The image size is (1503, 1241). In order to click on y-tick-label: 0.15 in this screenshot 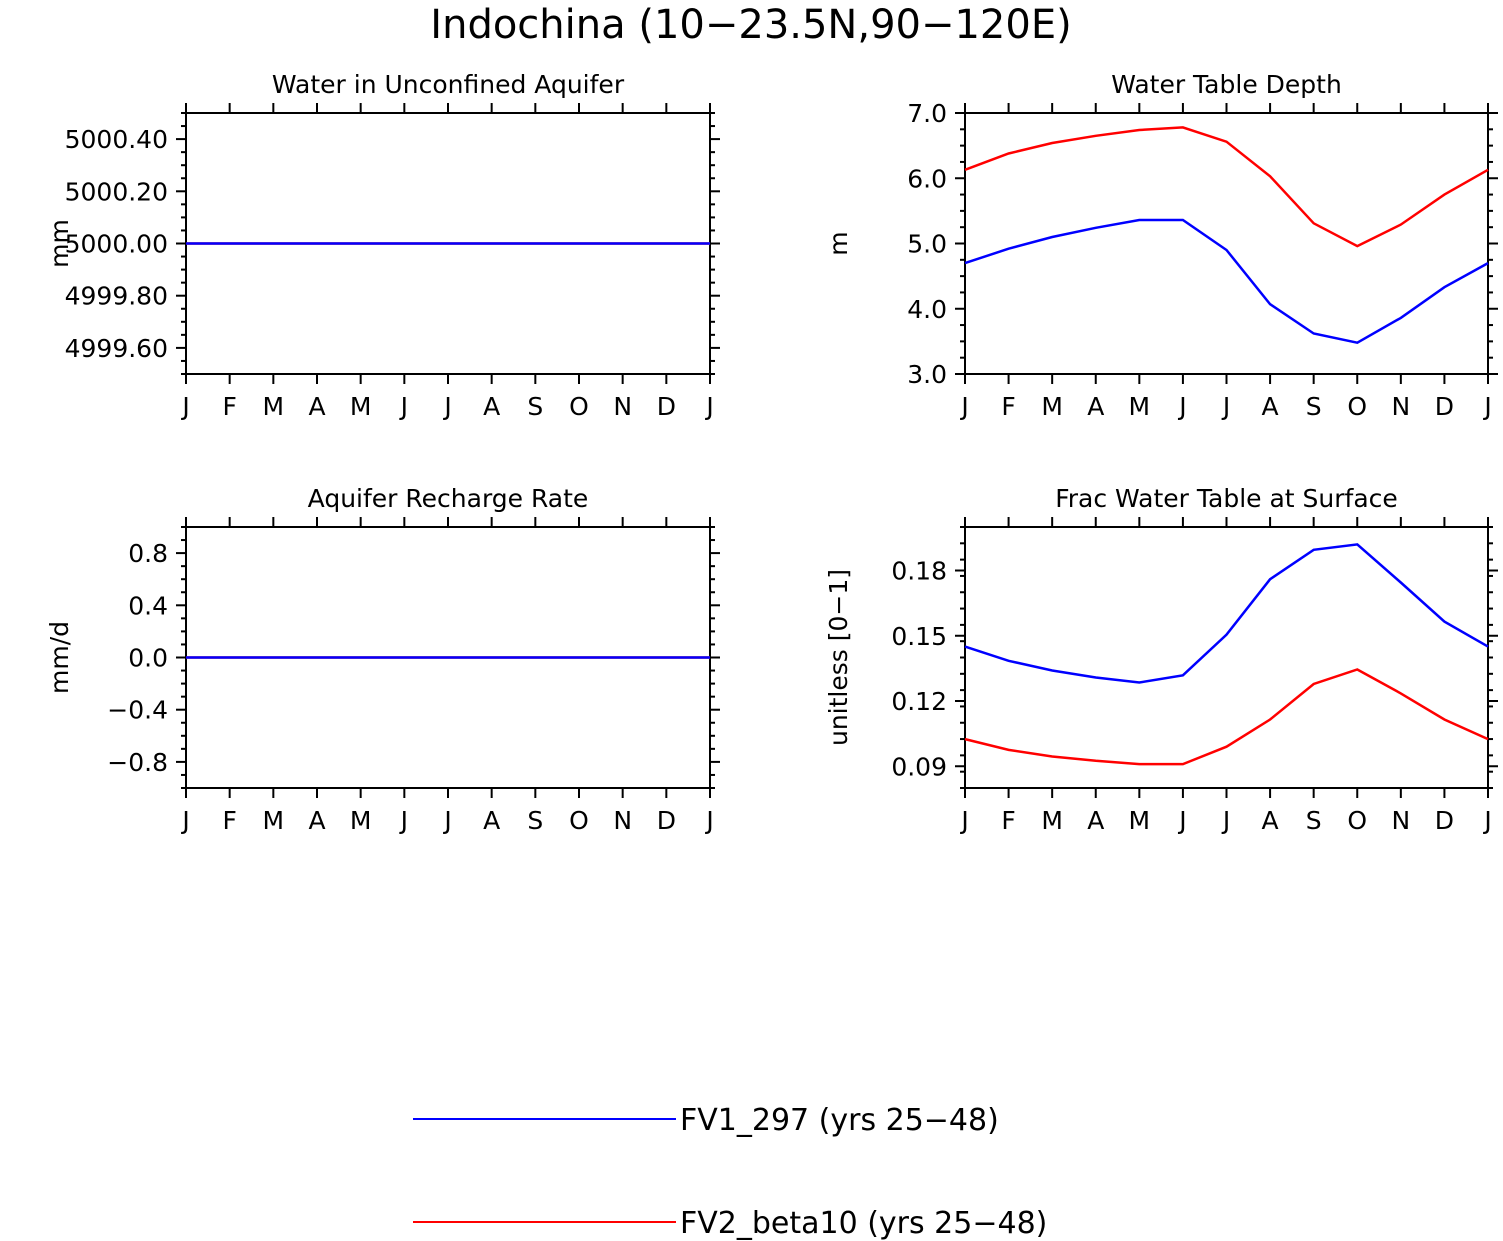, I will do `click(919, 636)`.